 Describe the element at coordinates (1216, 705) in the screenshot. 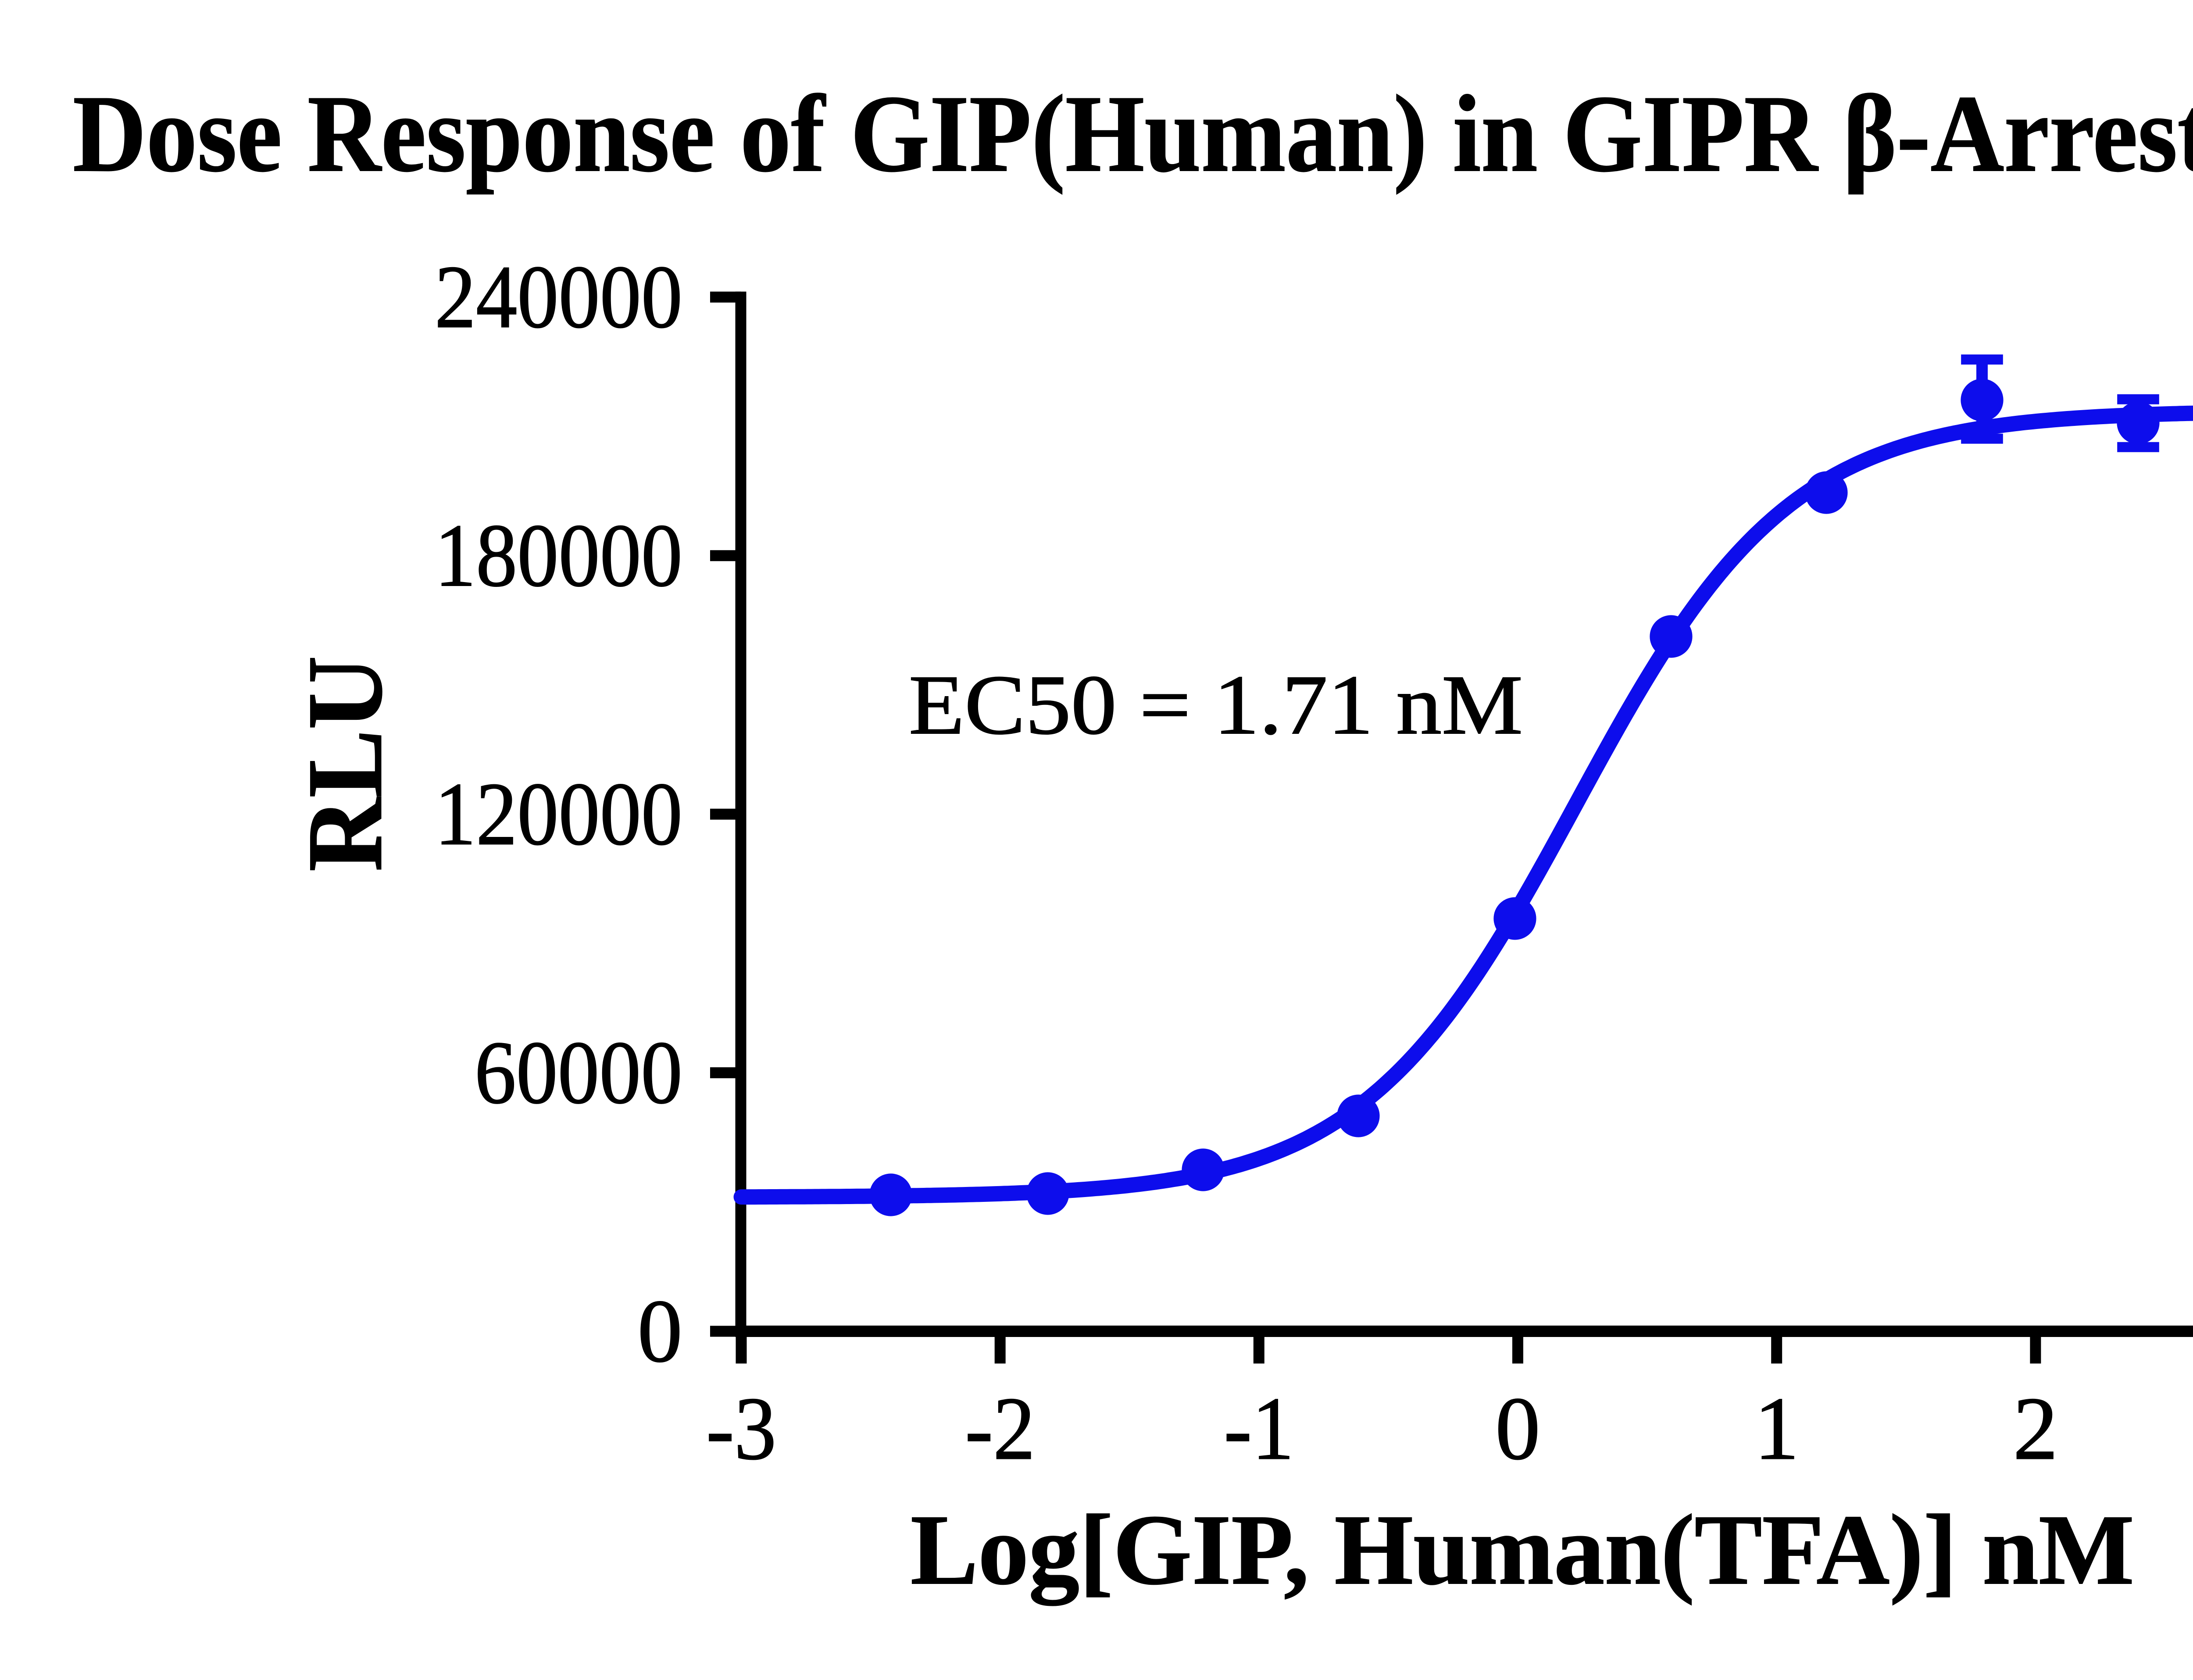

I see `svg-text: EC50 = 1.71 nM` at that location.